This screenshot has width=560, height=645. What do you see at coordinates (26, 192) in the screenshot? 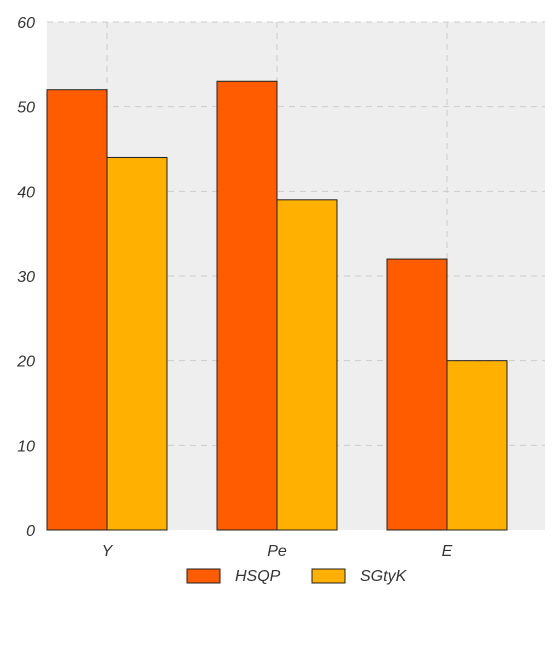
I see `y-tick-label: 40` at bounding box center [26, 192].